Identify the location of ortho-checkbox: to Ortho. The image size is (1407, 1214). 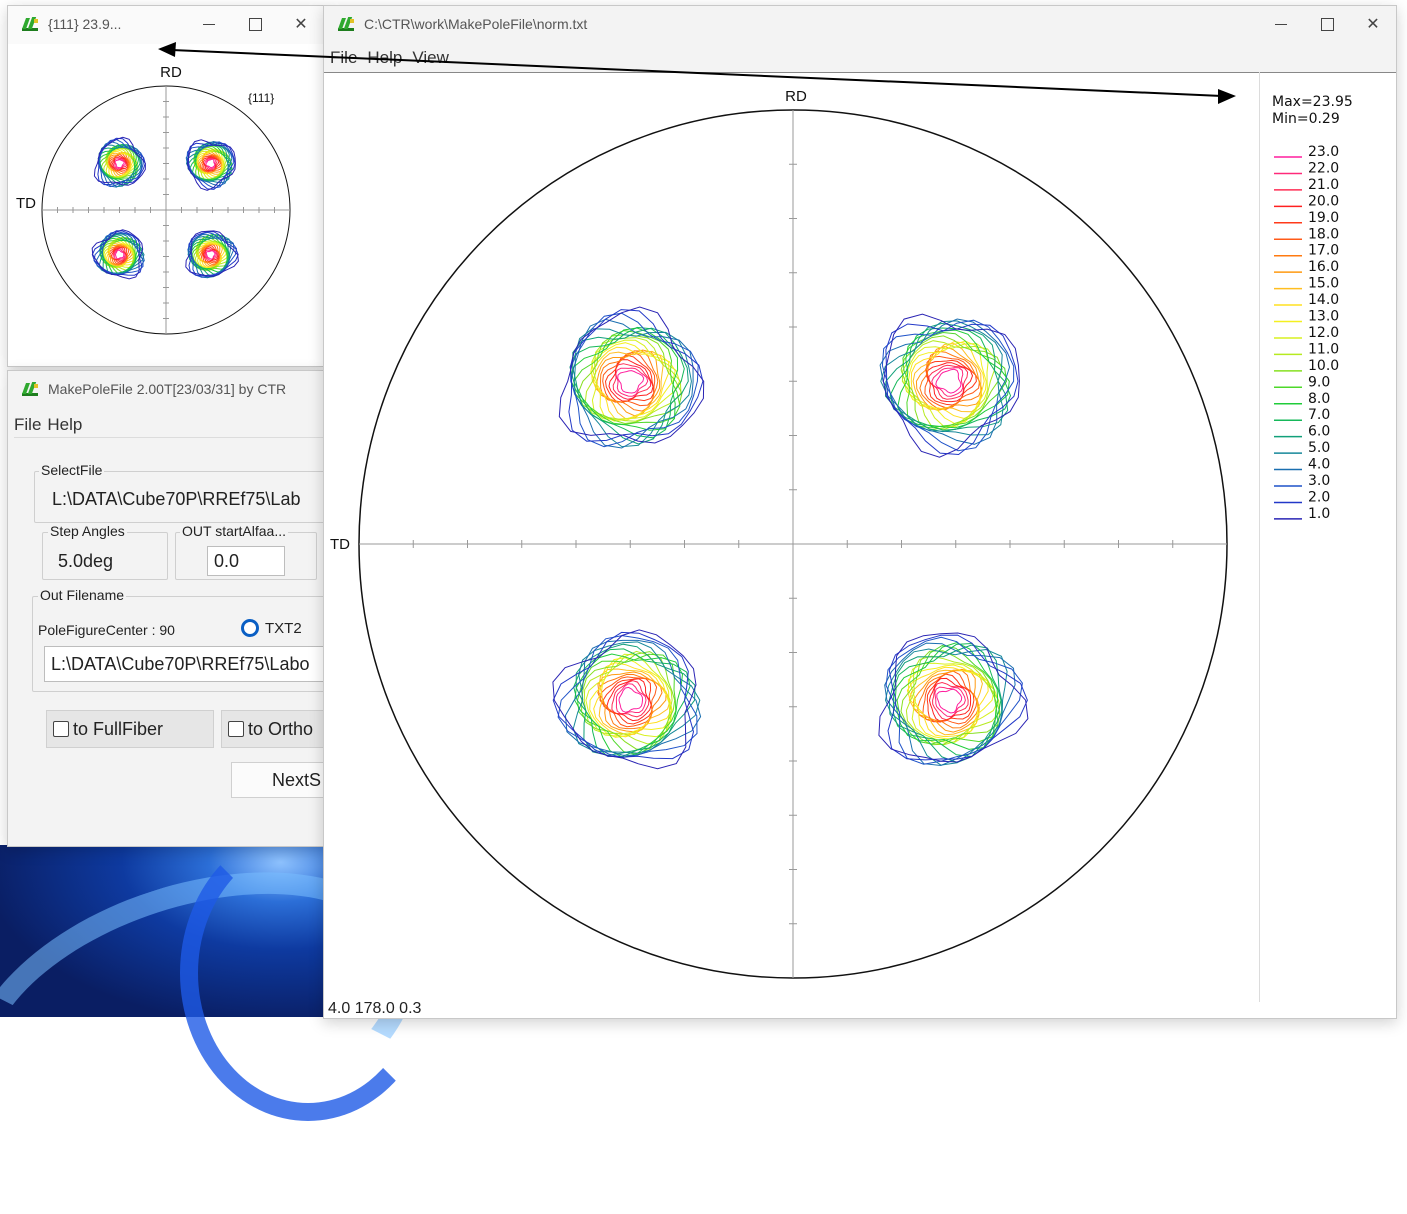
(277, 729).